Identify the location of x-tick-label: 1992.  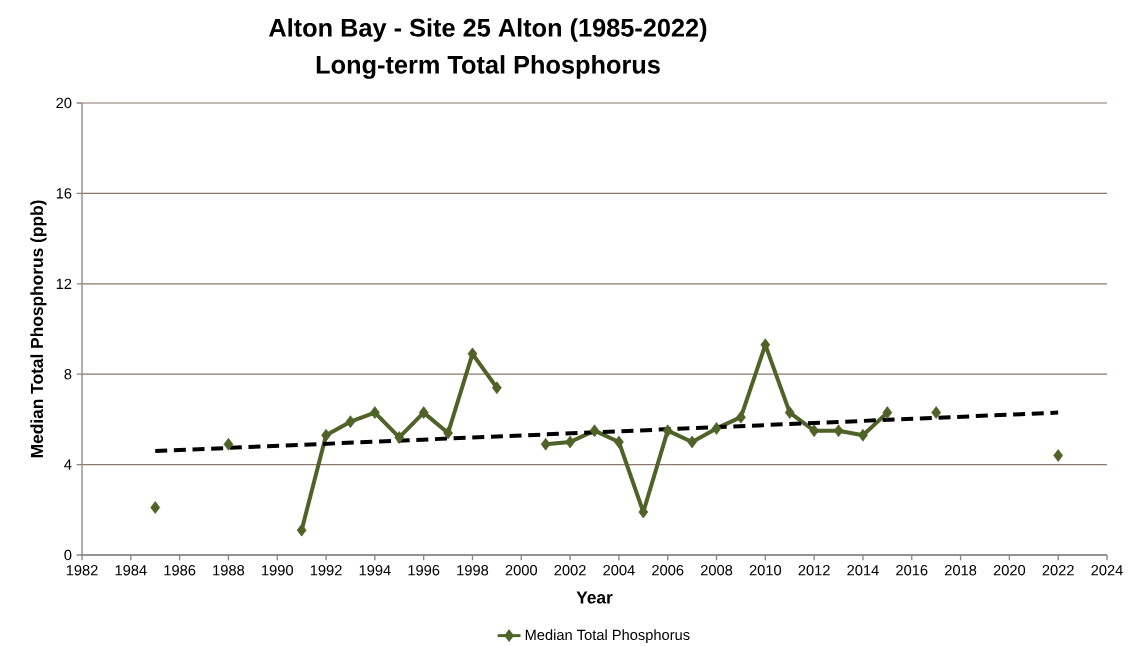
(326, 570).